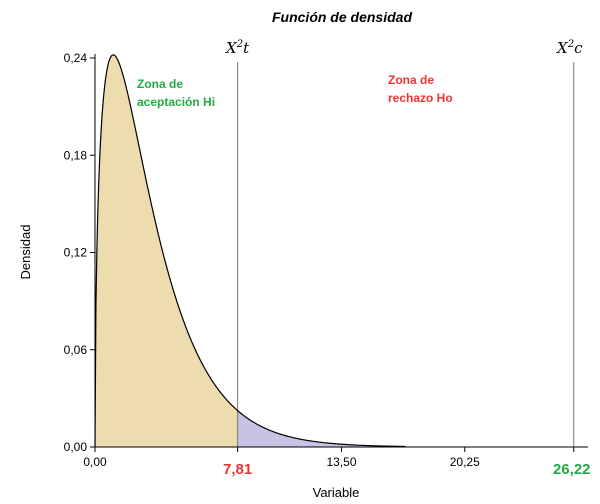 The image size is (600, 504). I want to click on rejection-zone-label: Zona de rechazo Ho, so click(420, 89).